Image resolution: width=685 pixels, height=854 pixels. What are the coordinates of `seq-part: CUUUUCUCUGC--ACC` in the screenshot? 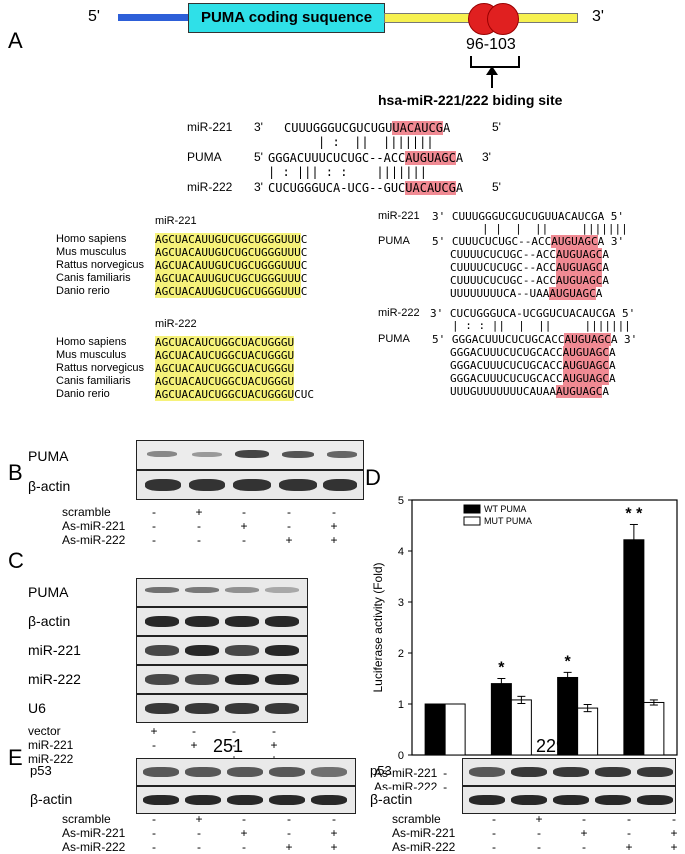 It's located at (503, 280).